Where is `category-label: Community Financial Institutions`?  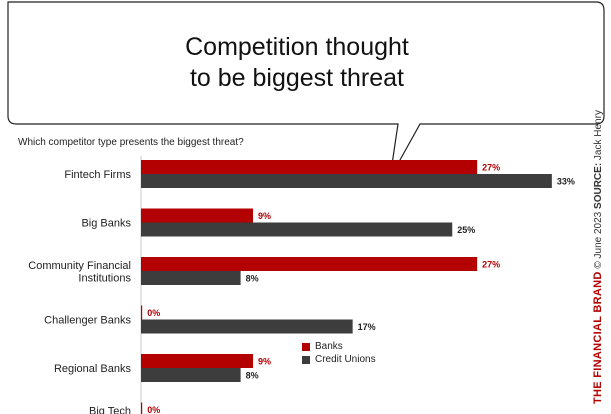
category-label: Community Financial Institutions is located at coordinates (79, 272).